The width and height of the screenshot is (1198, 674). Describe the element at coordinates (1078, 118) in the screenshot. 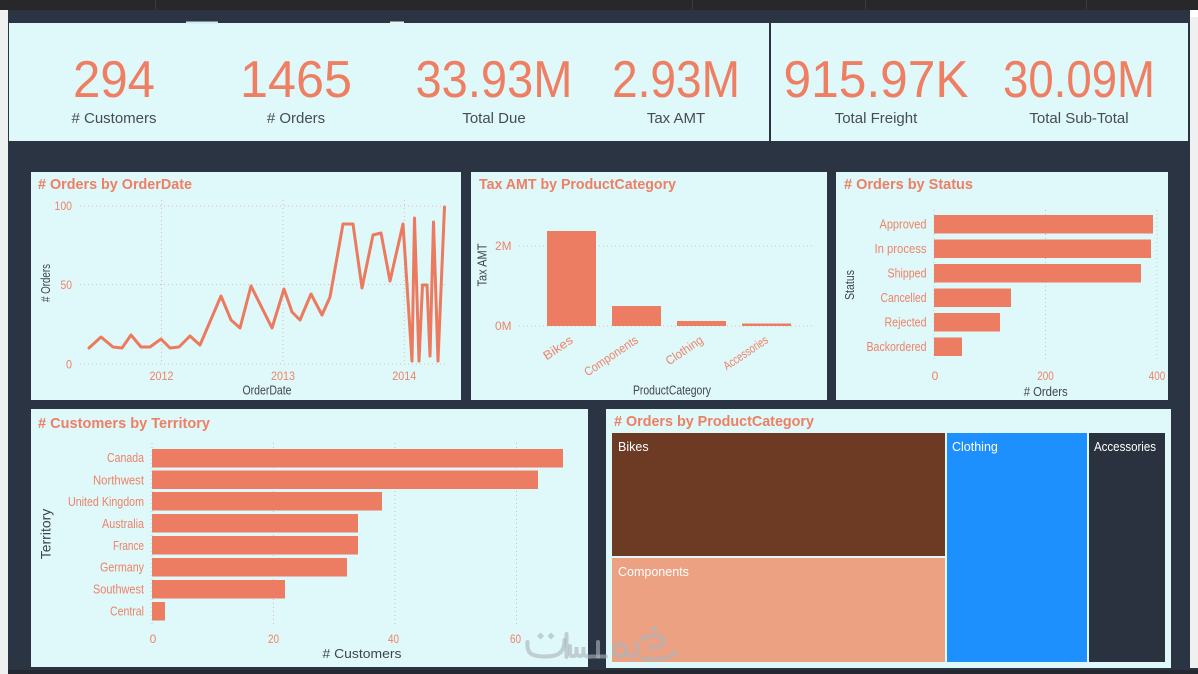

I see `svg-text: Total Sub-Total` at that location.